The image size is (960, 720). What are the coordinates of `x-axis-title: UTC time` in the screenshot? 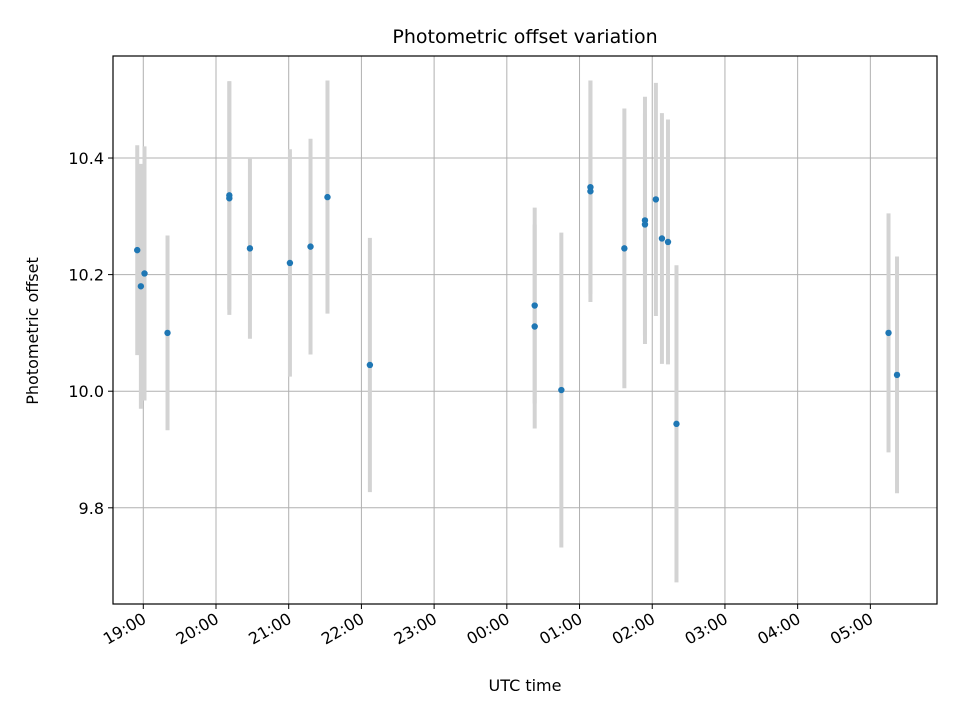 It's located at (525, 685).